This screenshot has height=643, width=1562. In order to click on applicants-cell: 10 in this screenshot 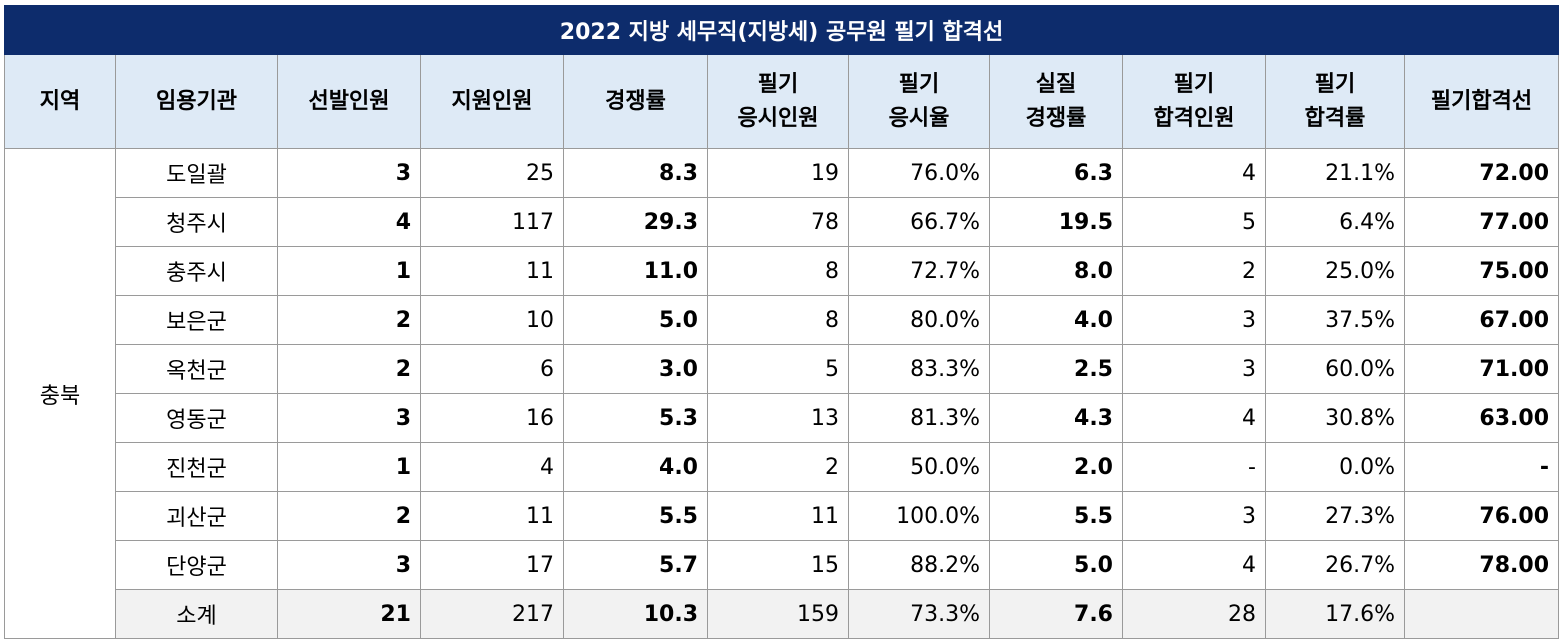, I will do `click(492, 320)`.